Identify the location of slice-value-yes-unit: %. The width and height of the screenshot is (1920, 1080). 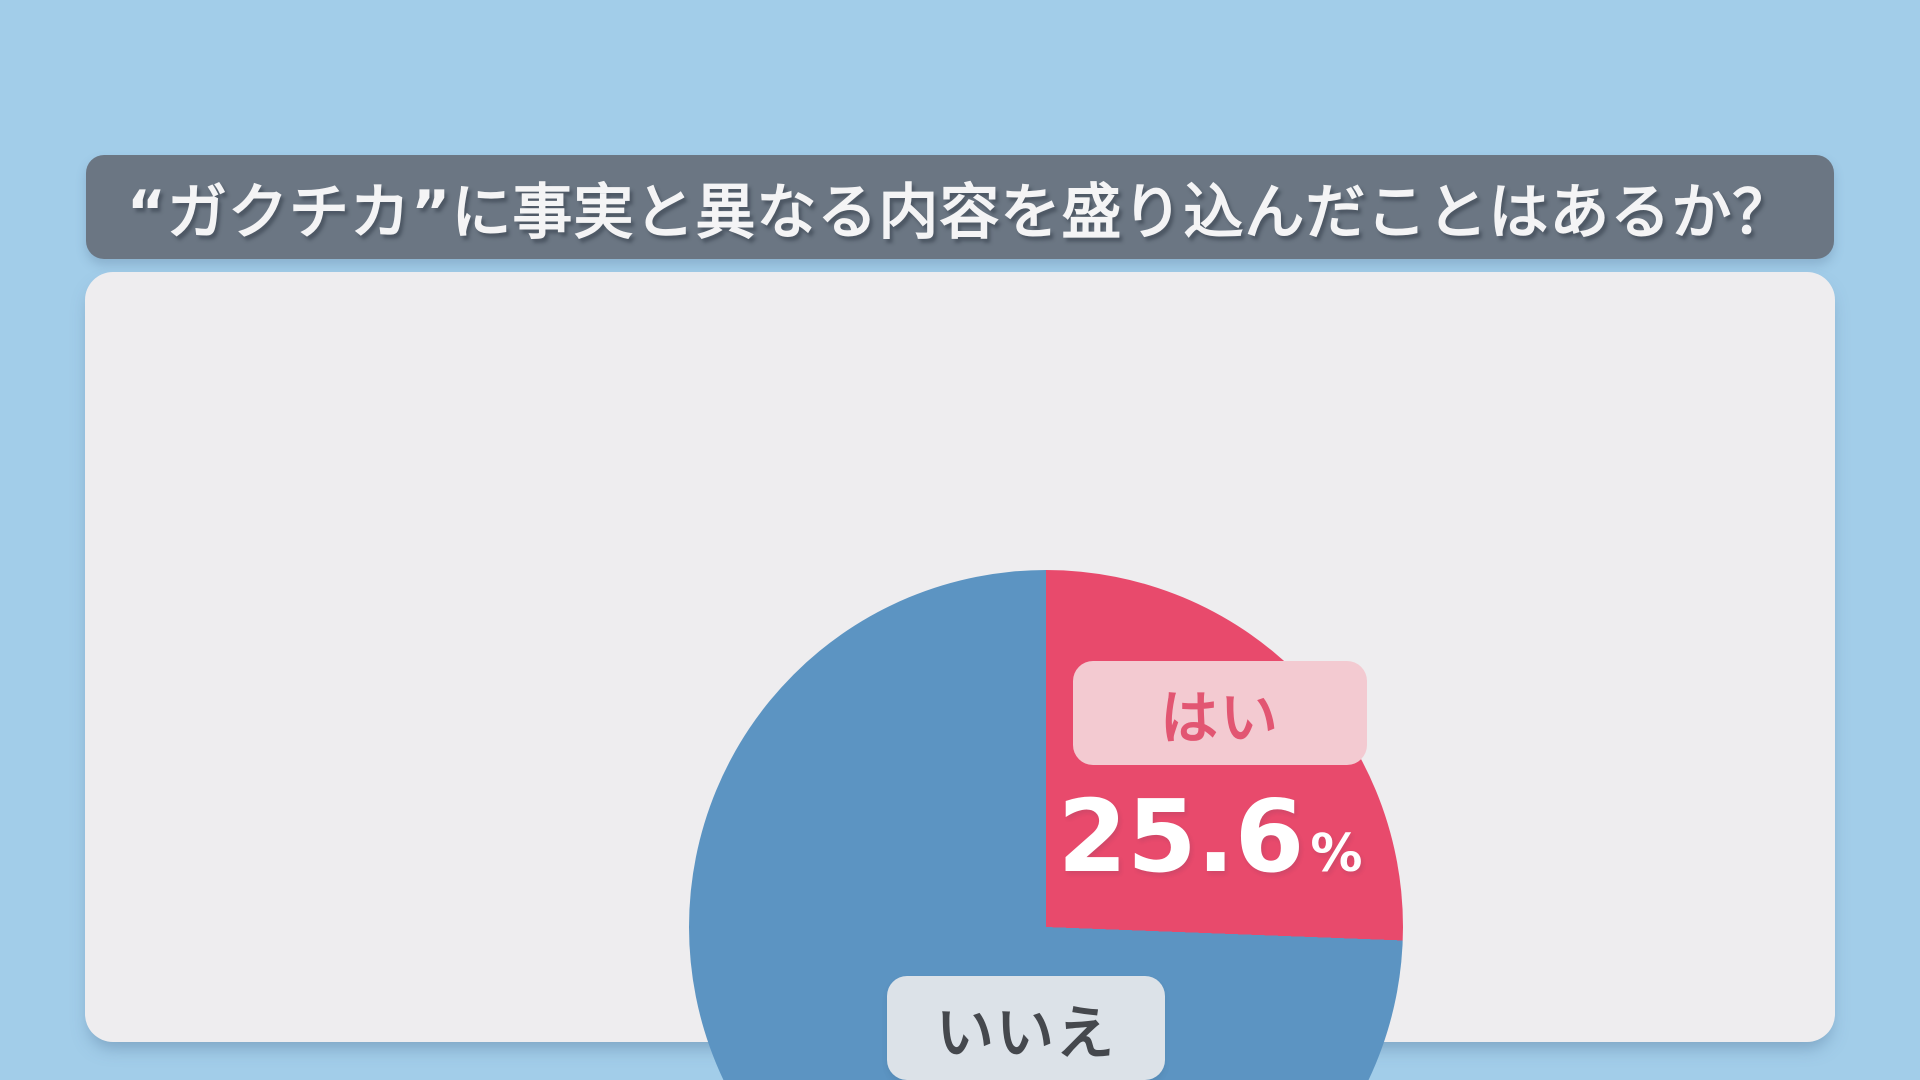
(1336, 854).